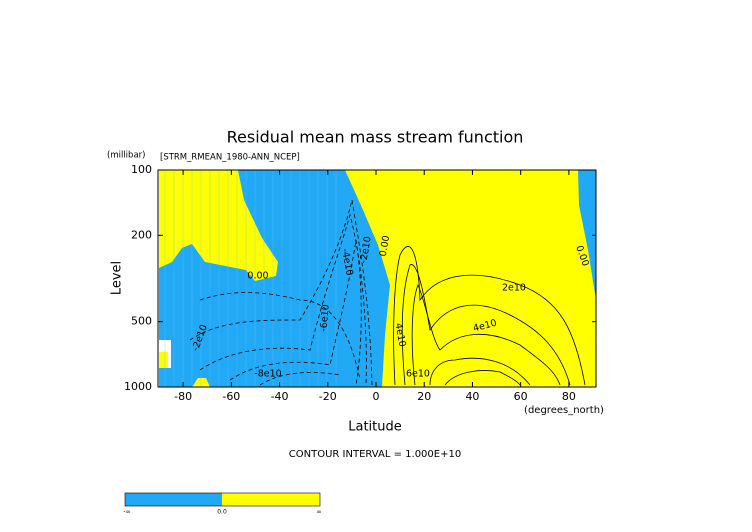 The height and width of the screenshot is (532, 752). I want to click on chart-title: Residual mean mass stream function, so click(375, 137).